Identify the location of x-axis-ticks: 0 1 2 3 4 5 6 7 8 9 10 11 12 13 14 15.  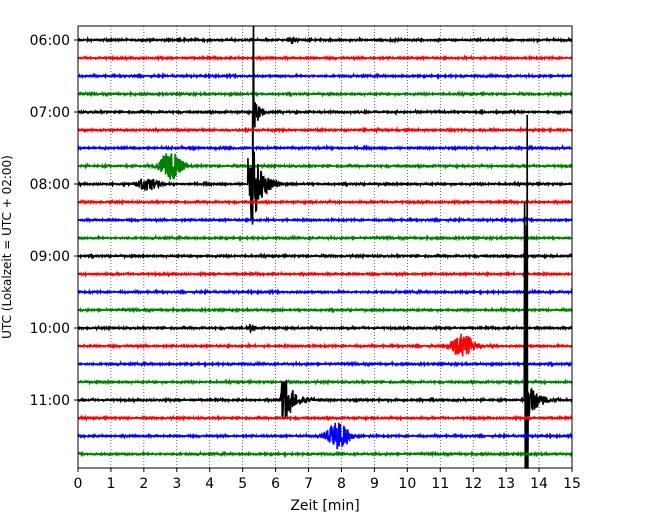
(327, 480).